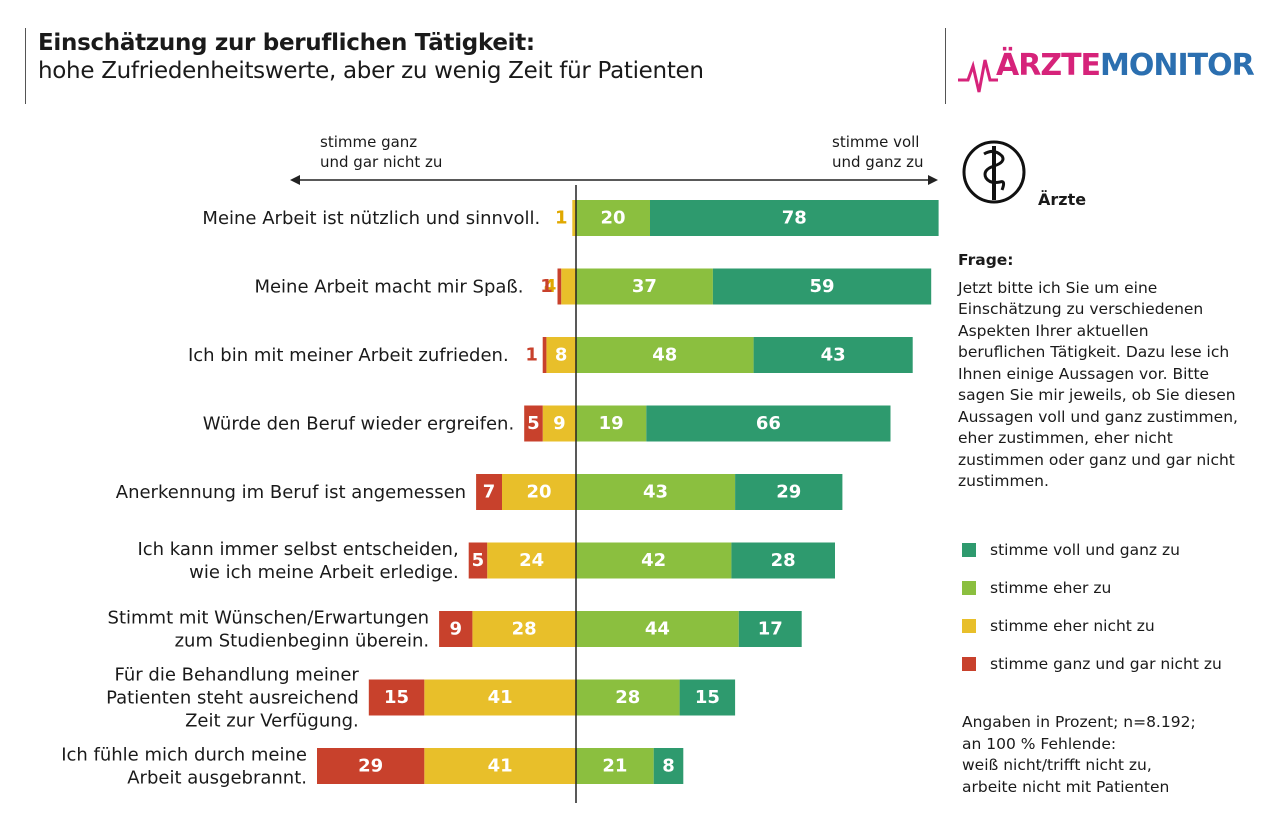 The width and height of the screenshot is (1280, 813). Describe the element at coordinates (1036, 588) in the screenshot. I see `legend-eher-zu: stimme eher zu` at that location.